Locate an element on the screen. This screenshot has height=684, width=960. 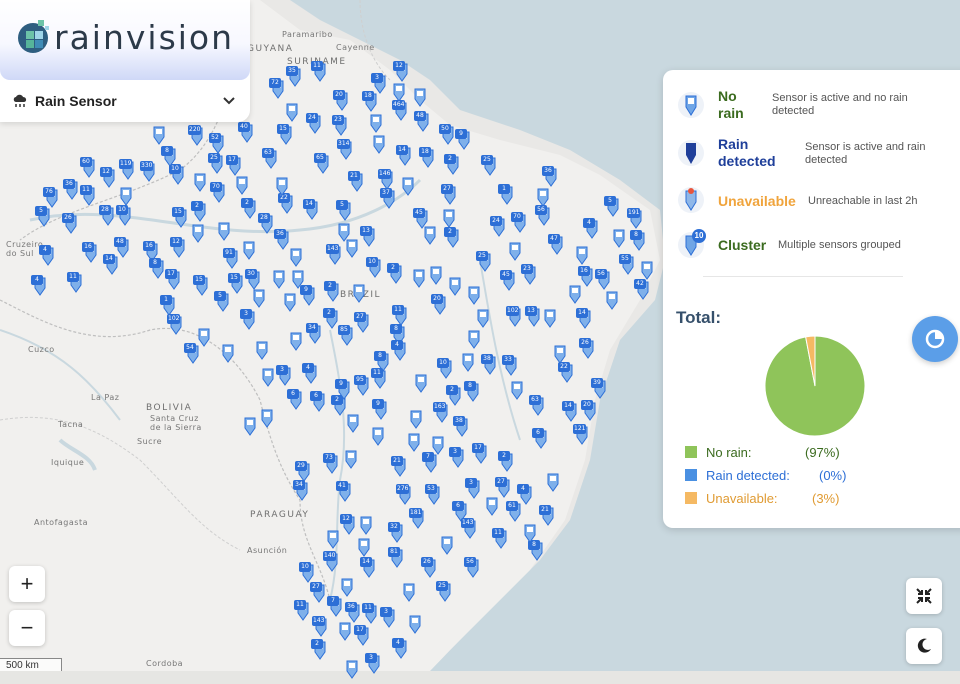
sensor-marker: 54 is located at coordinates (191, 353).